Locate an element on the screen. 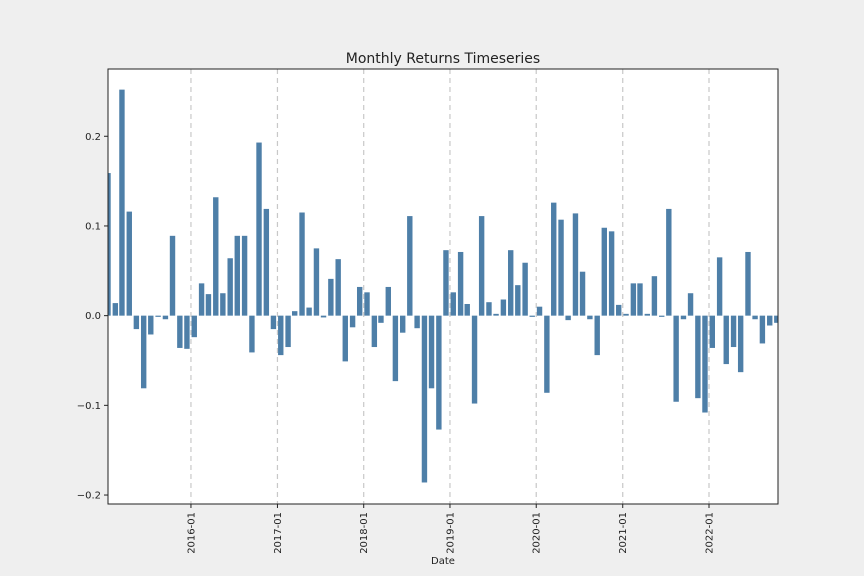  x-tick-label: 2022-01 is located at coordinates (709, 533).